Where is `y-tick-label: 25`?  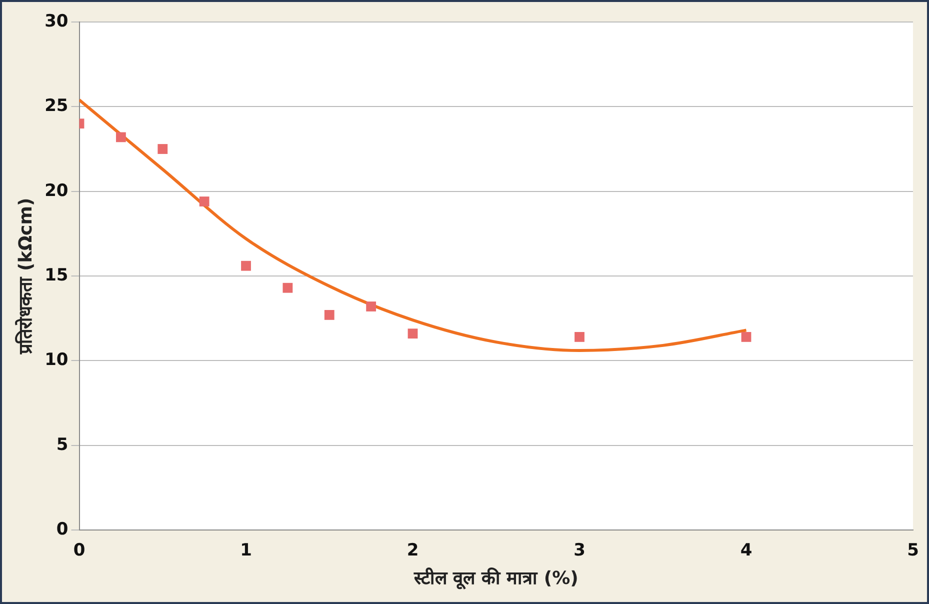
y-tick-label: 25 is located at coordinates (56, 106).